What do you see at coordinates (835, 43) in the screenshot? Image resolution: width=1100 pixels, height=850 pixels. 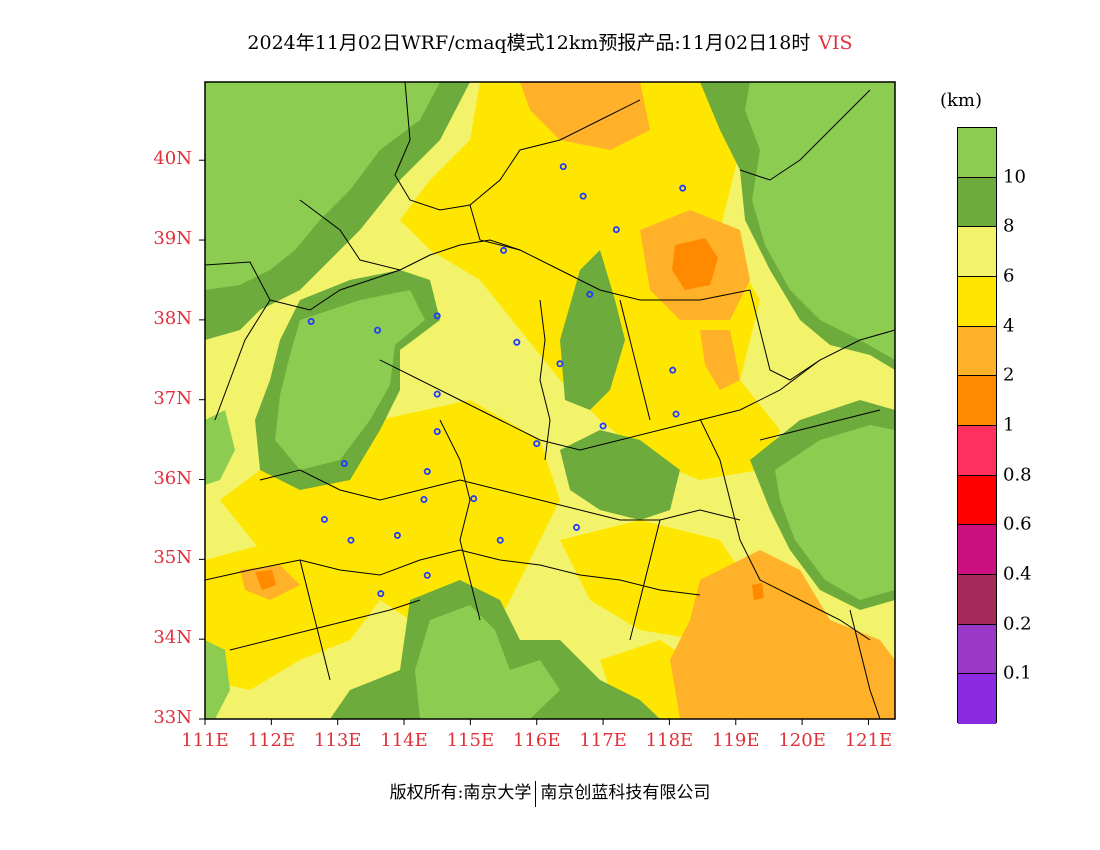 I see `title-variable: VIS` at bounding box center [835, 43].